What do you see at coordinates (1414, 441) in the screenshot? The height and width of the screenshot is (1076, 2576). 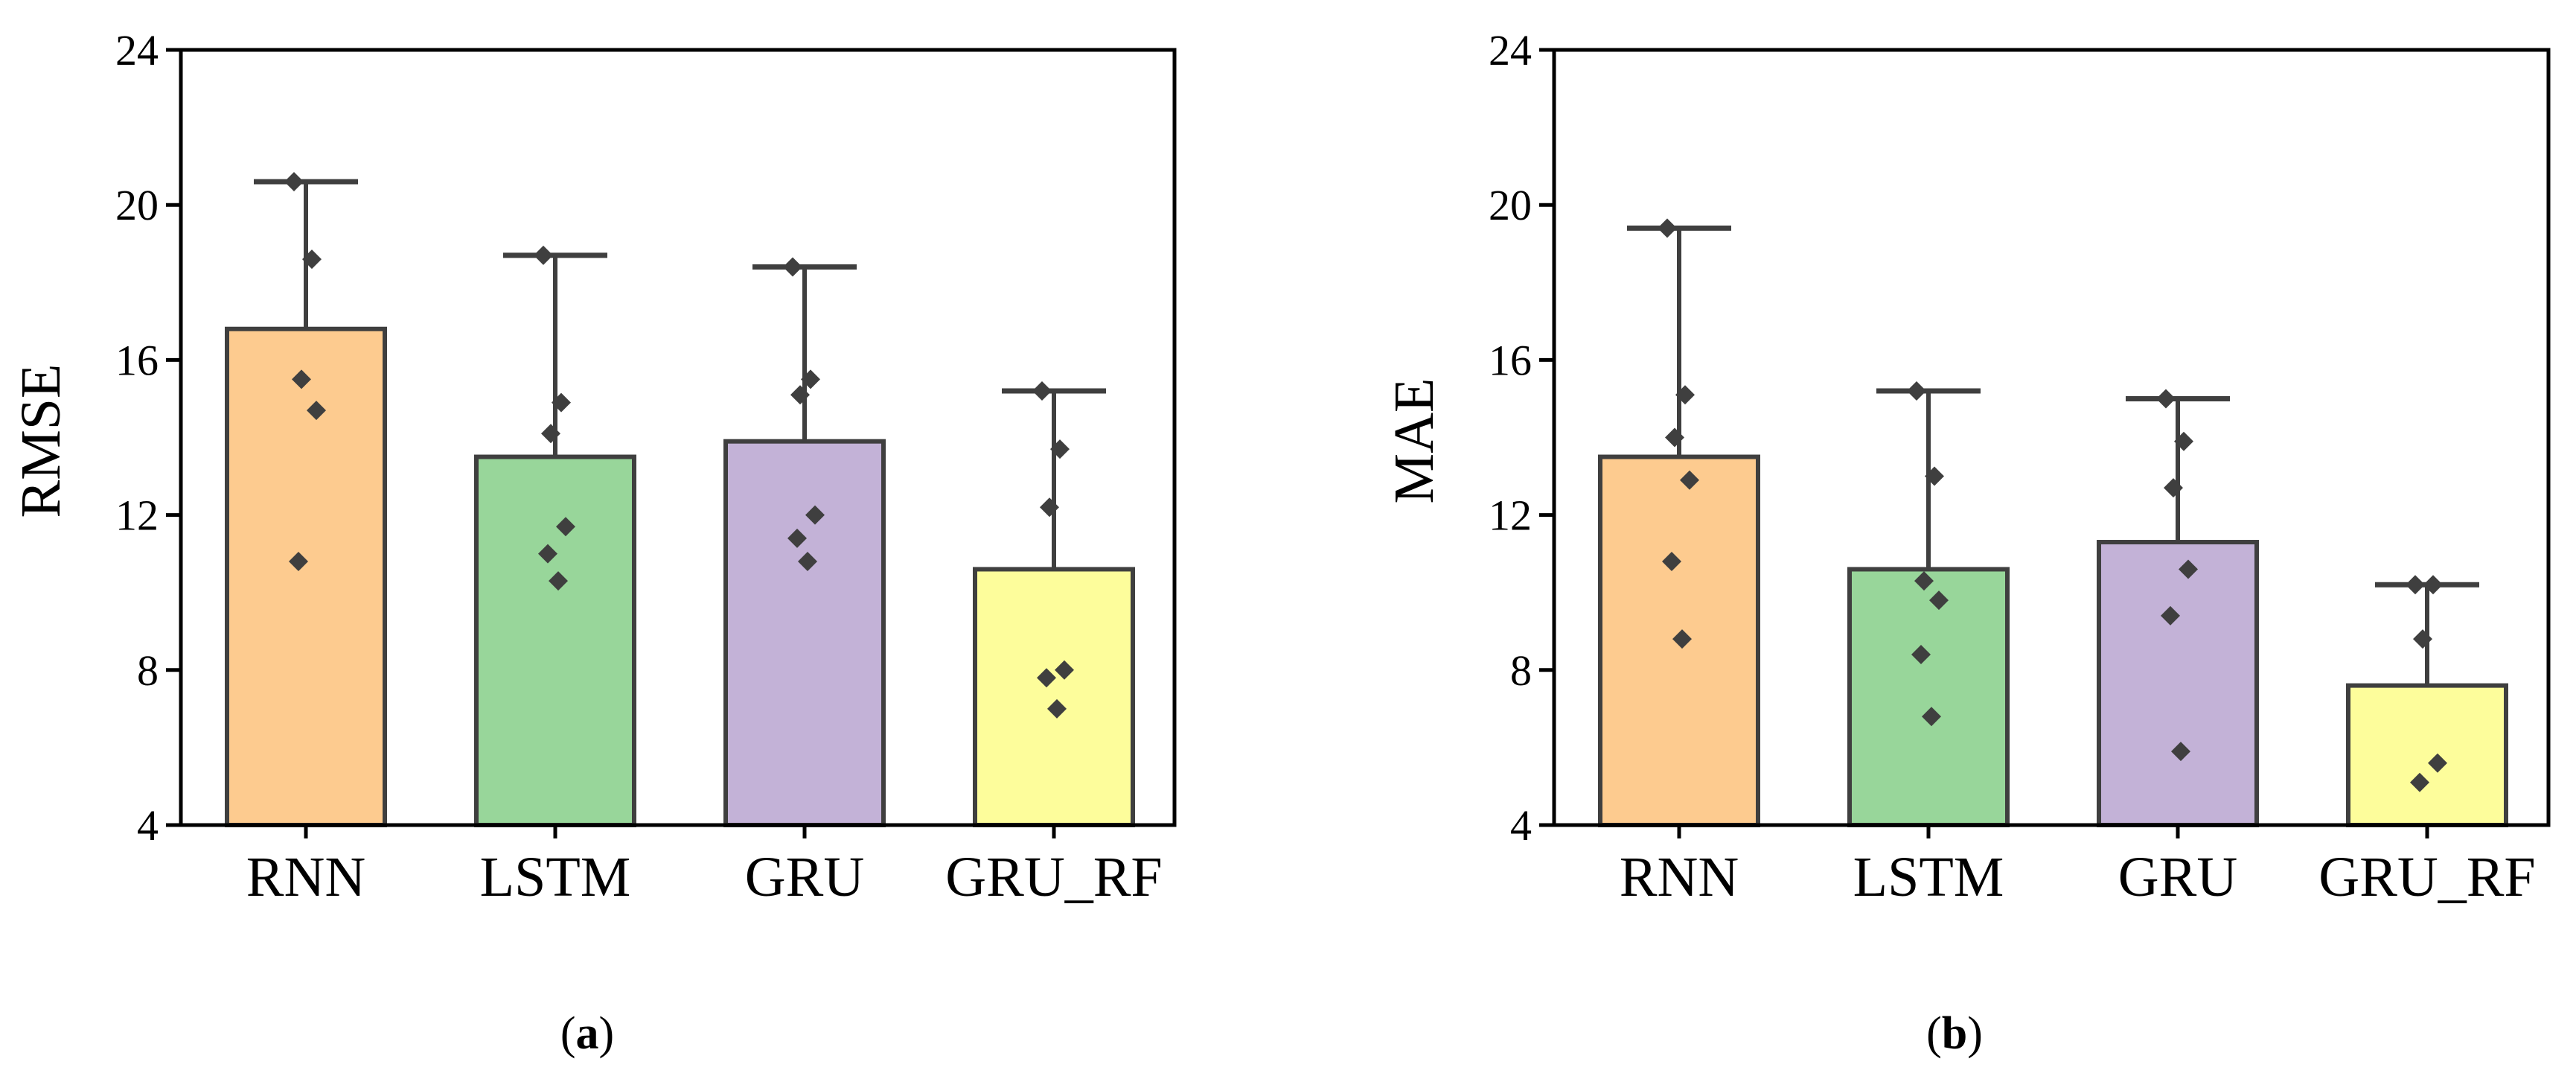 I see `y-axis-title-mae: MAE` at bounding box center [1414, 441].